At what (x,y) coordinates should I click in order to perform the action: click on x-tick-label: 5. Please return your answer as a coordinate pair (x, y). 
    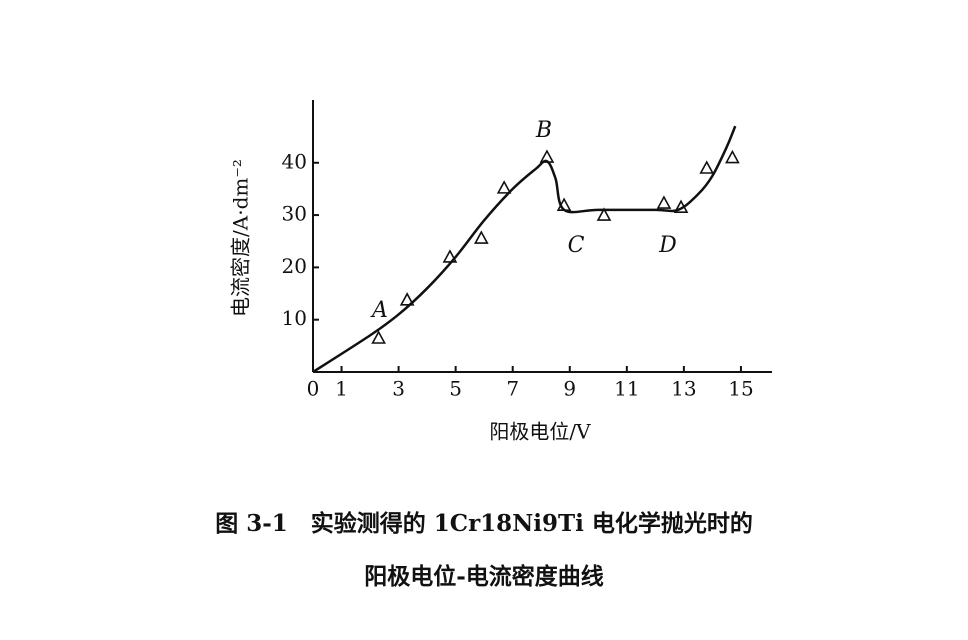
    Looking at the image, I should click on (455, 389).